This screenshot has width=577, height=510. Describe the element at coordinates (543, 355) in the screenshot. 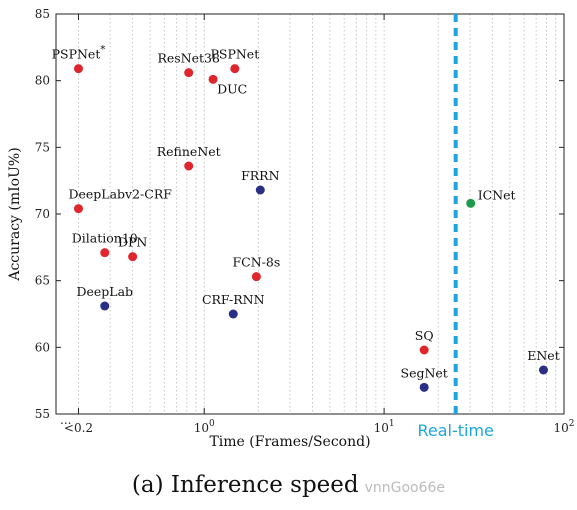

I see `data-point-label: ENet` at that location.